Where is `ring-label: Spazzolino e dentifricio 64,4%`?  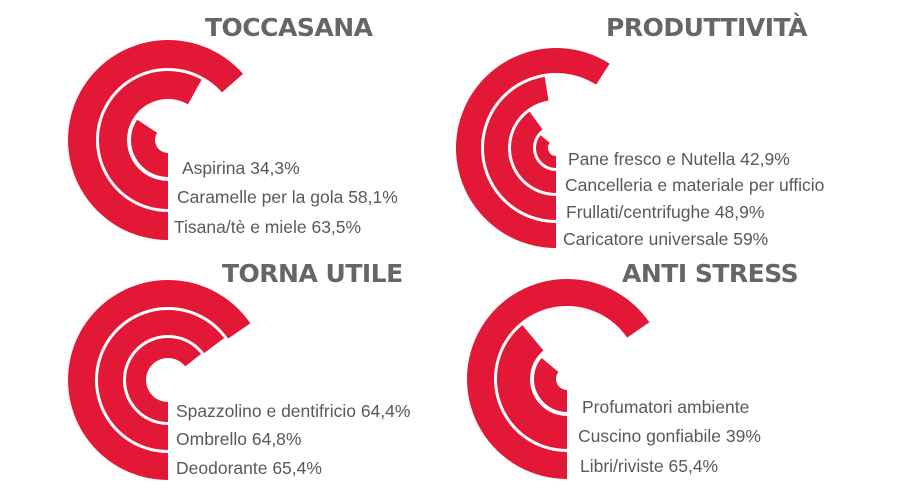
ring-label: Spazzolino e dentifricio 64,4% is located at coordinates (293, 411).